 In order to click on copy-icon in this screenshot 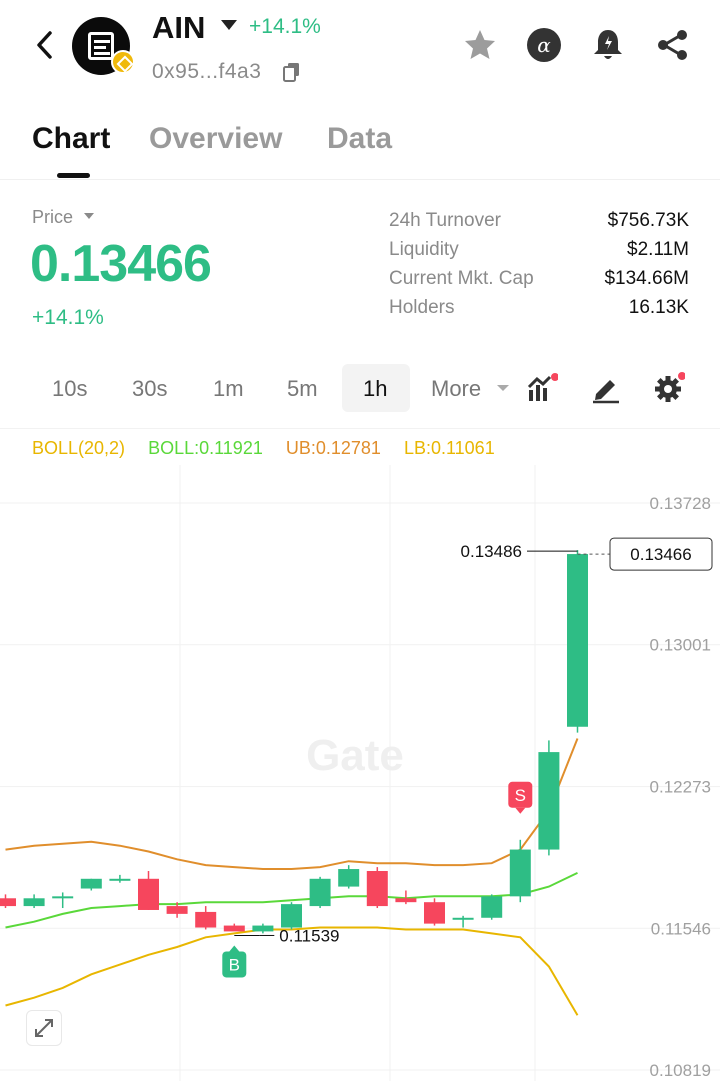, I will do `click(292, 72)`.